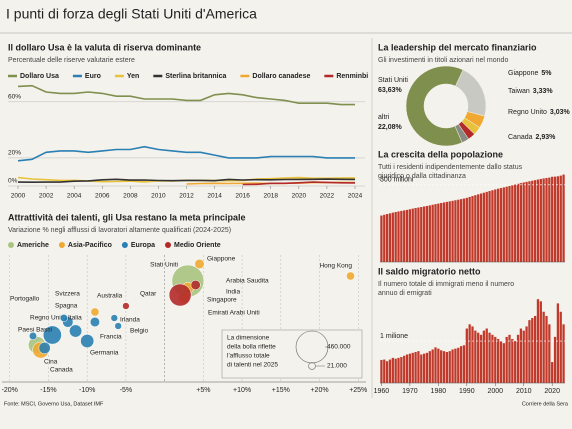 This screenshot has width=572, height=429. I want to click on x-tick-label: +20%, so click(319, 390).